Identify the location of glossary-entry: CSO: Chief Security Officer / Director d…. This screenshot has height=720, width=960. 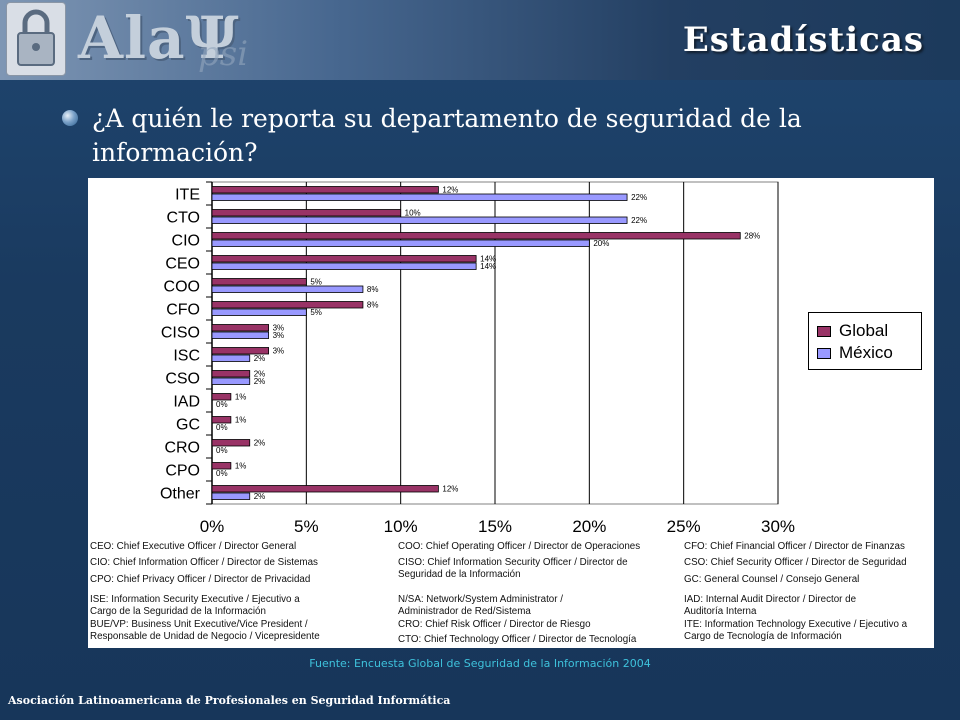
(795, 562).